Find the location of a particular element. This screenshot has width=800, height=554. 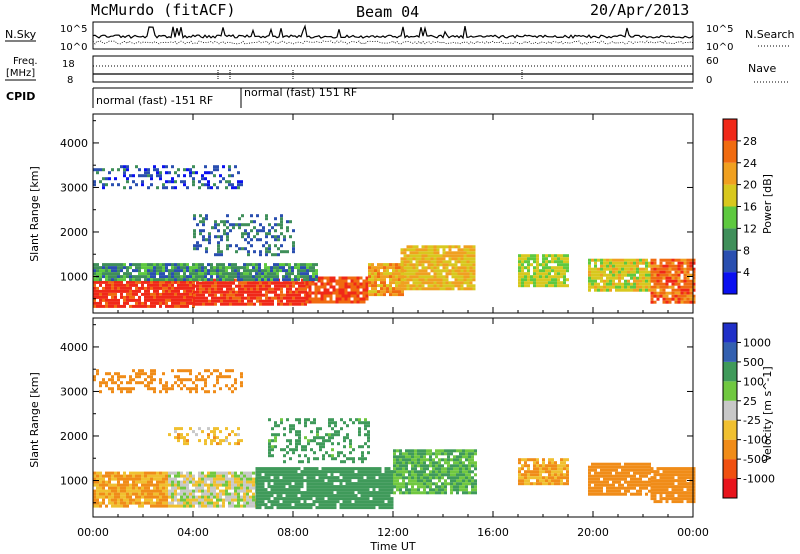

nsky-right-tick-bottom: 10^0 is located at coordinates (719, 47).